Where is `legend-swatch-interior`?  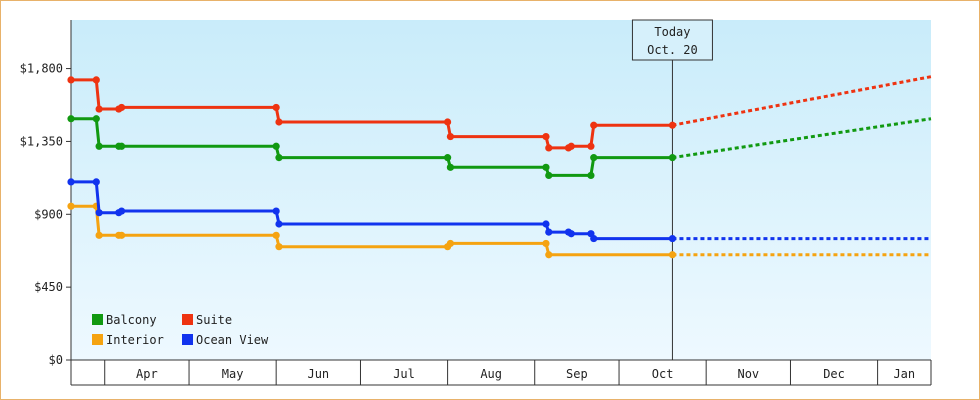
legend-swatch-interior is located at coordinates (97, 339).